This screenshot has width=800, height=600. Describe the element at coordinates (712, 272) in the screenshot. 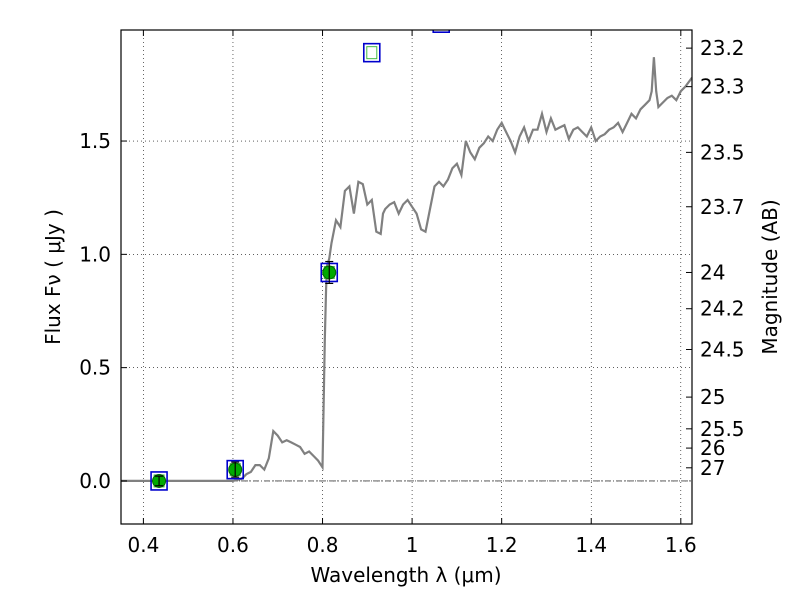

I see `magnitude-tick-label: 24` at that location.